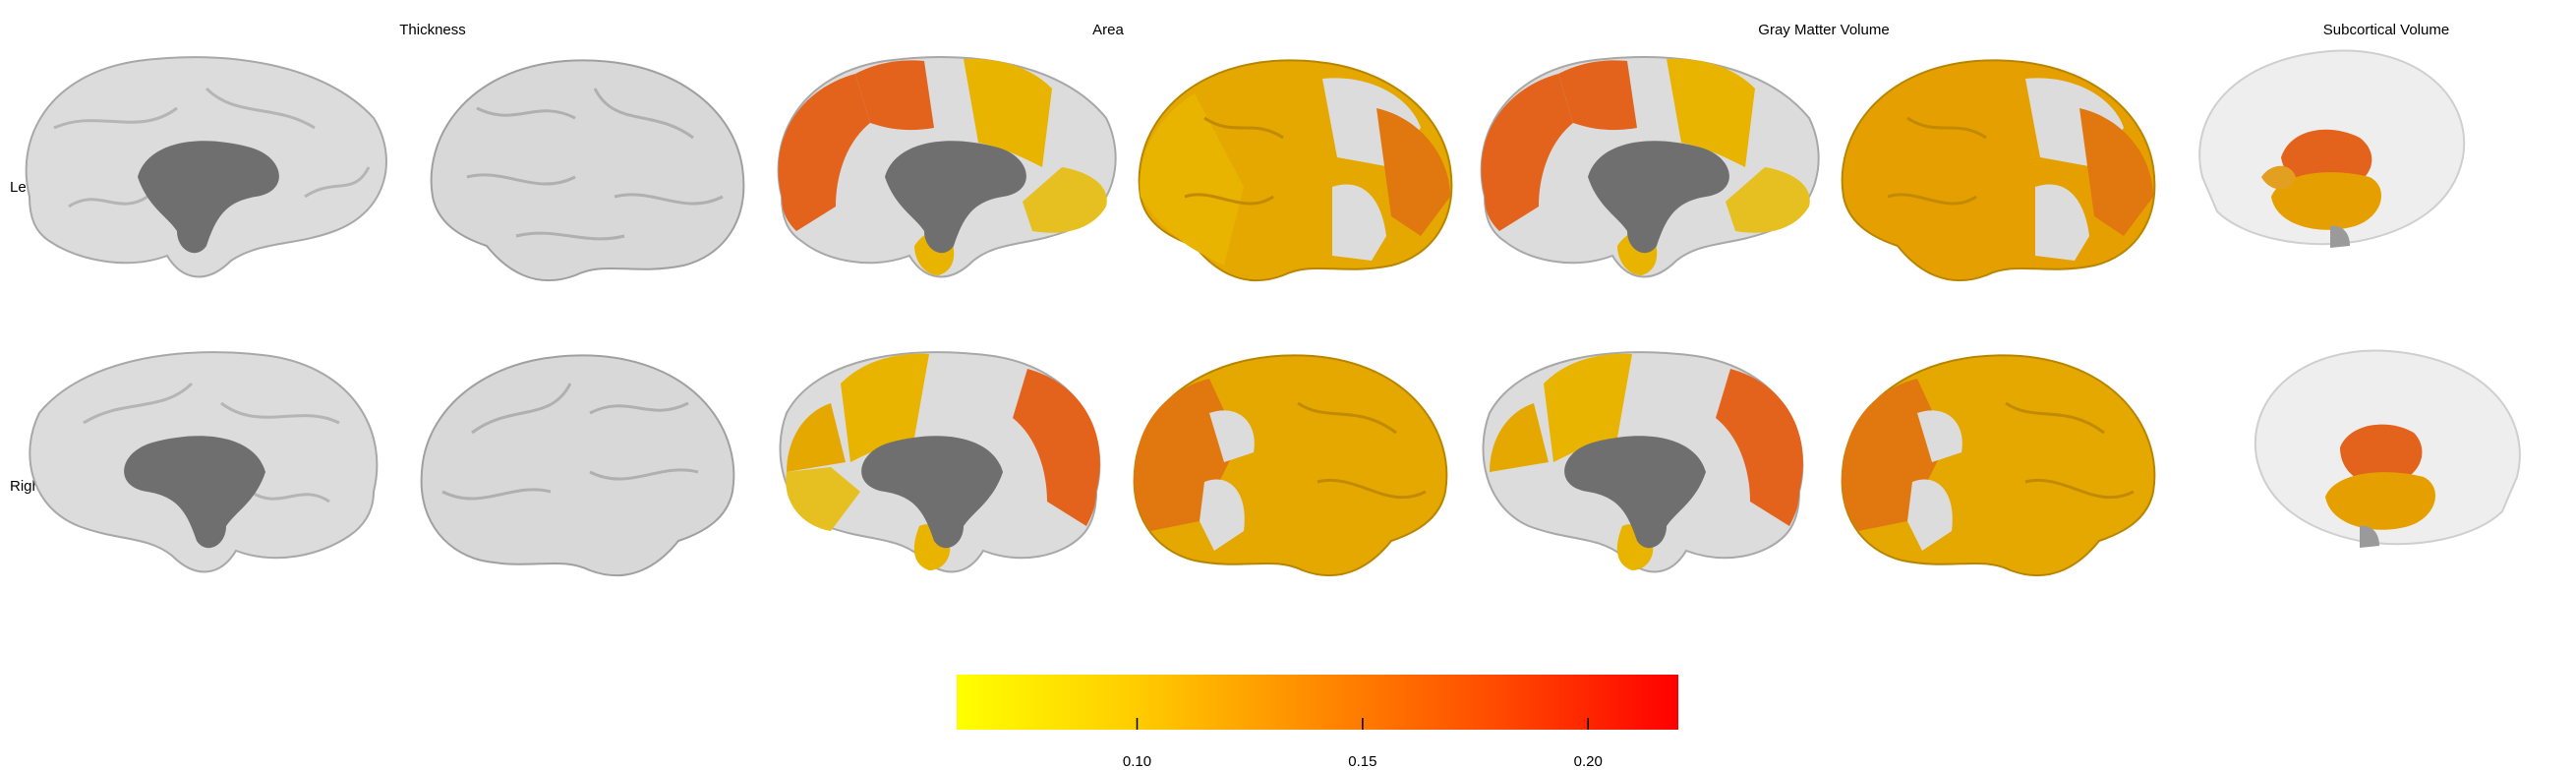  What do you see at coordinates (1137, 761) in the screenshot?
I see `colorbar-tick-label-010: 0.10` at bounding box center [1137, 761].